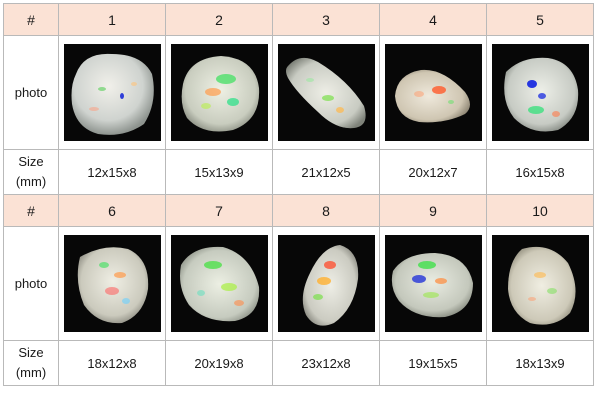 The width and height of the screenshot is (597, 408). What do you see at coordinates (433, 210) in the screenshot?
I see `stone-number: 9` at bounding box center [433, 210].